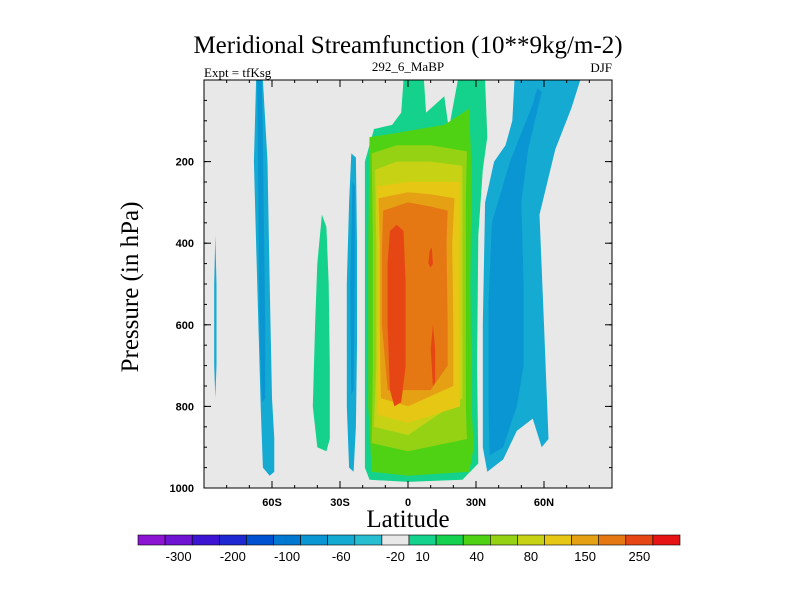 Image resolution: width=800 pixels, height=600 pixels. Describe the element at coordinates (408, 66) in the screenshot. I see `subtitle-center: 292_6_MaBP` at that location.